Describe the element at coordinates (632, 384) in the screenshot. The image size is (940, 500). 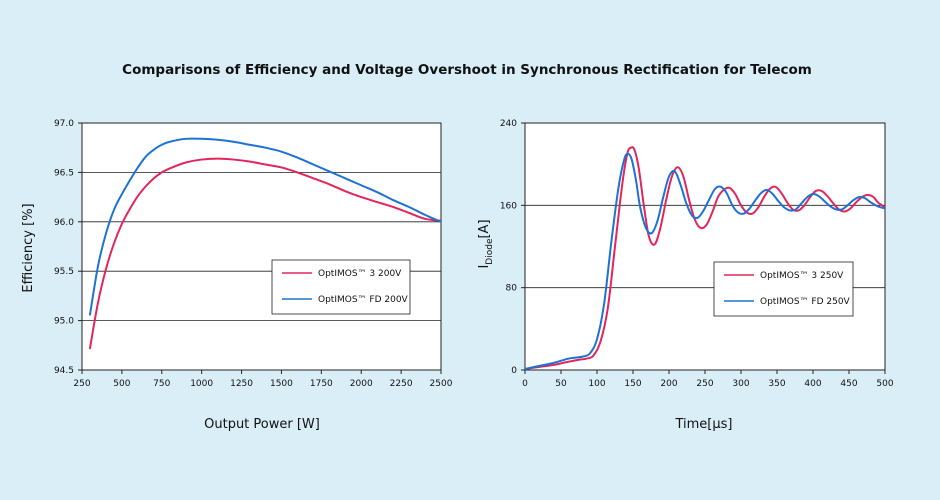
I see `x-tick-label: 150` at that location.